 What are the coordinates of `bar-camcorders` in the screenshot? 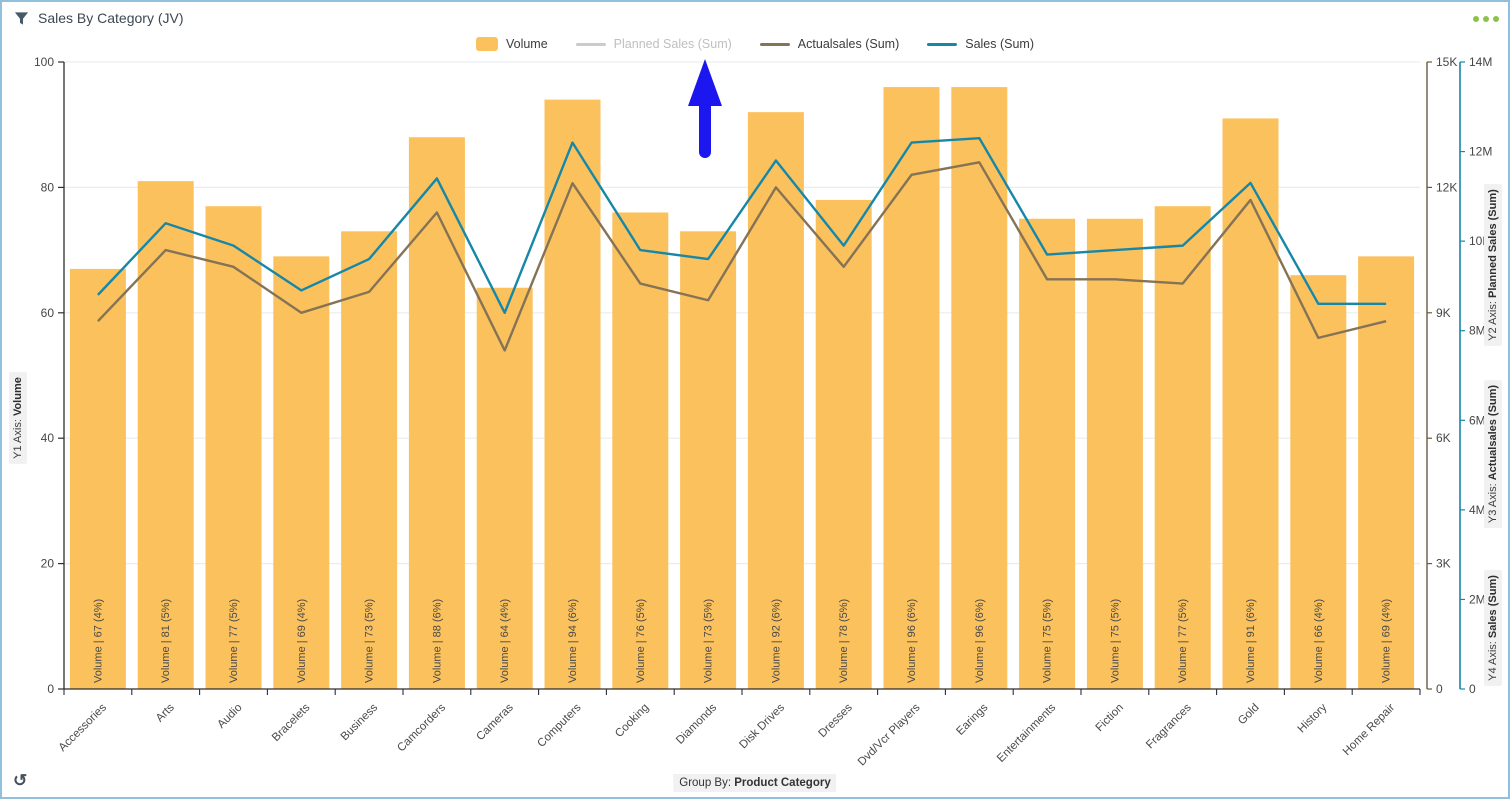 It's located at (436, 413).